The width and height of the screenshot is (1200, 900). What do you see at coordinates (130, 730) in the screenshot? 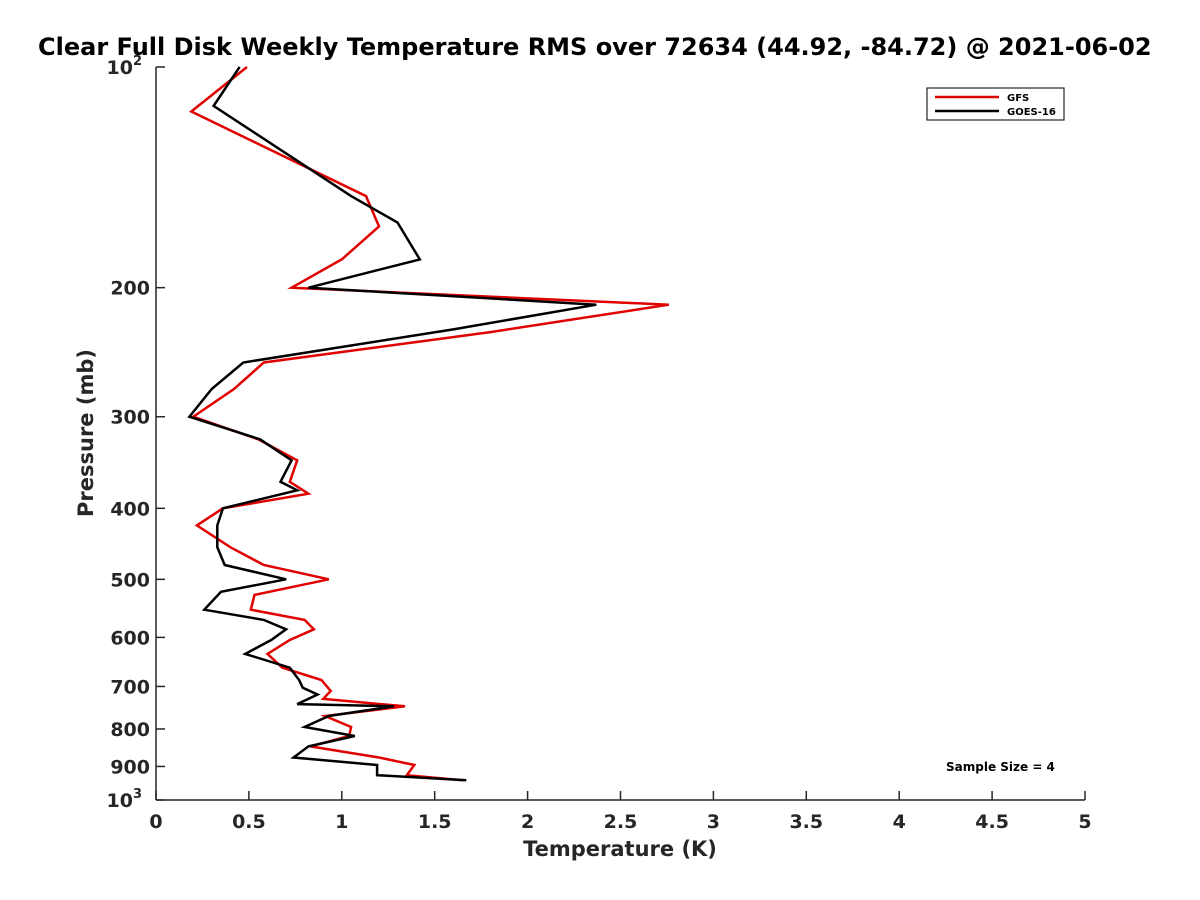
I see `y-tick-label: 800` at bounding box center [130, 730].